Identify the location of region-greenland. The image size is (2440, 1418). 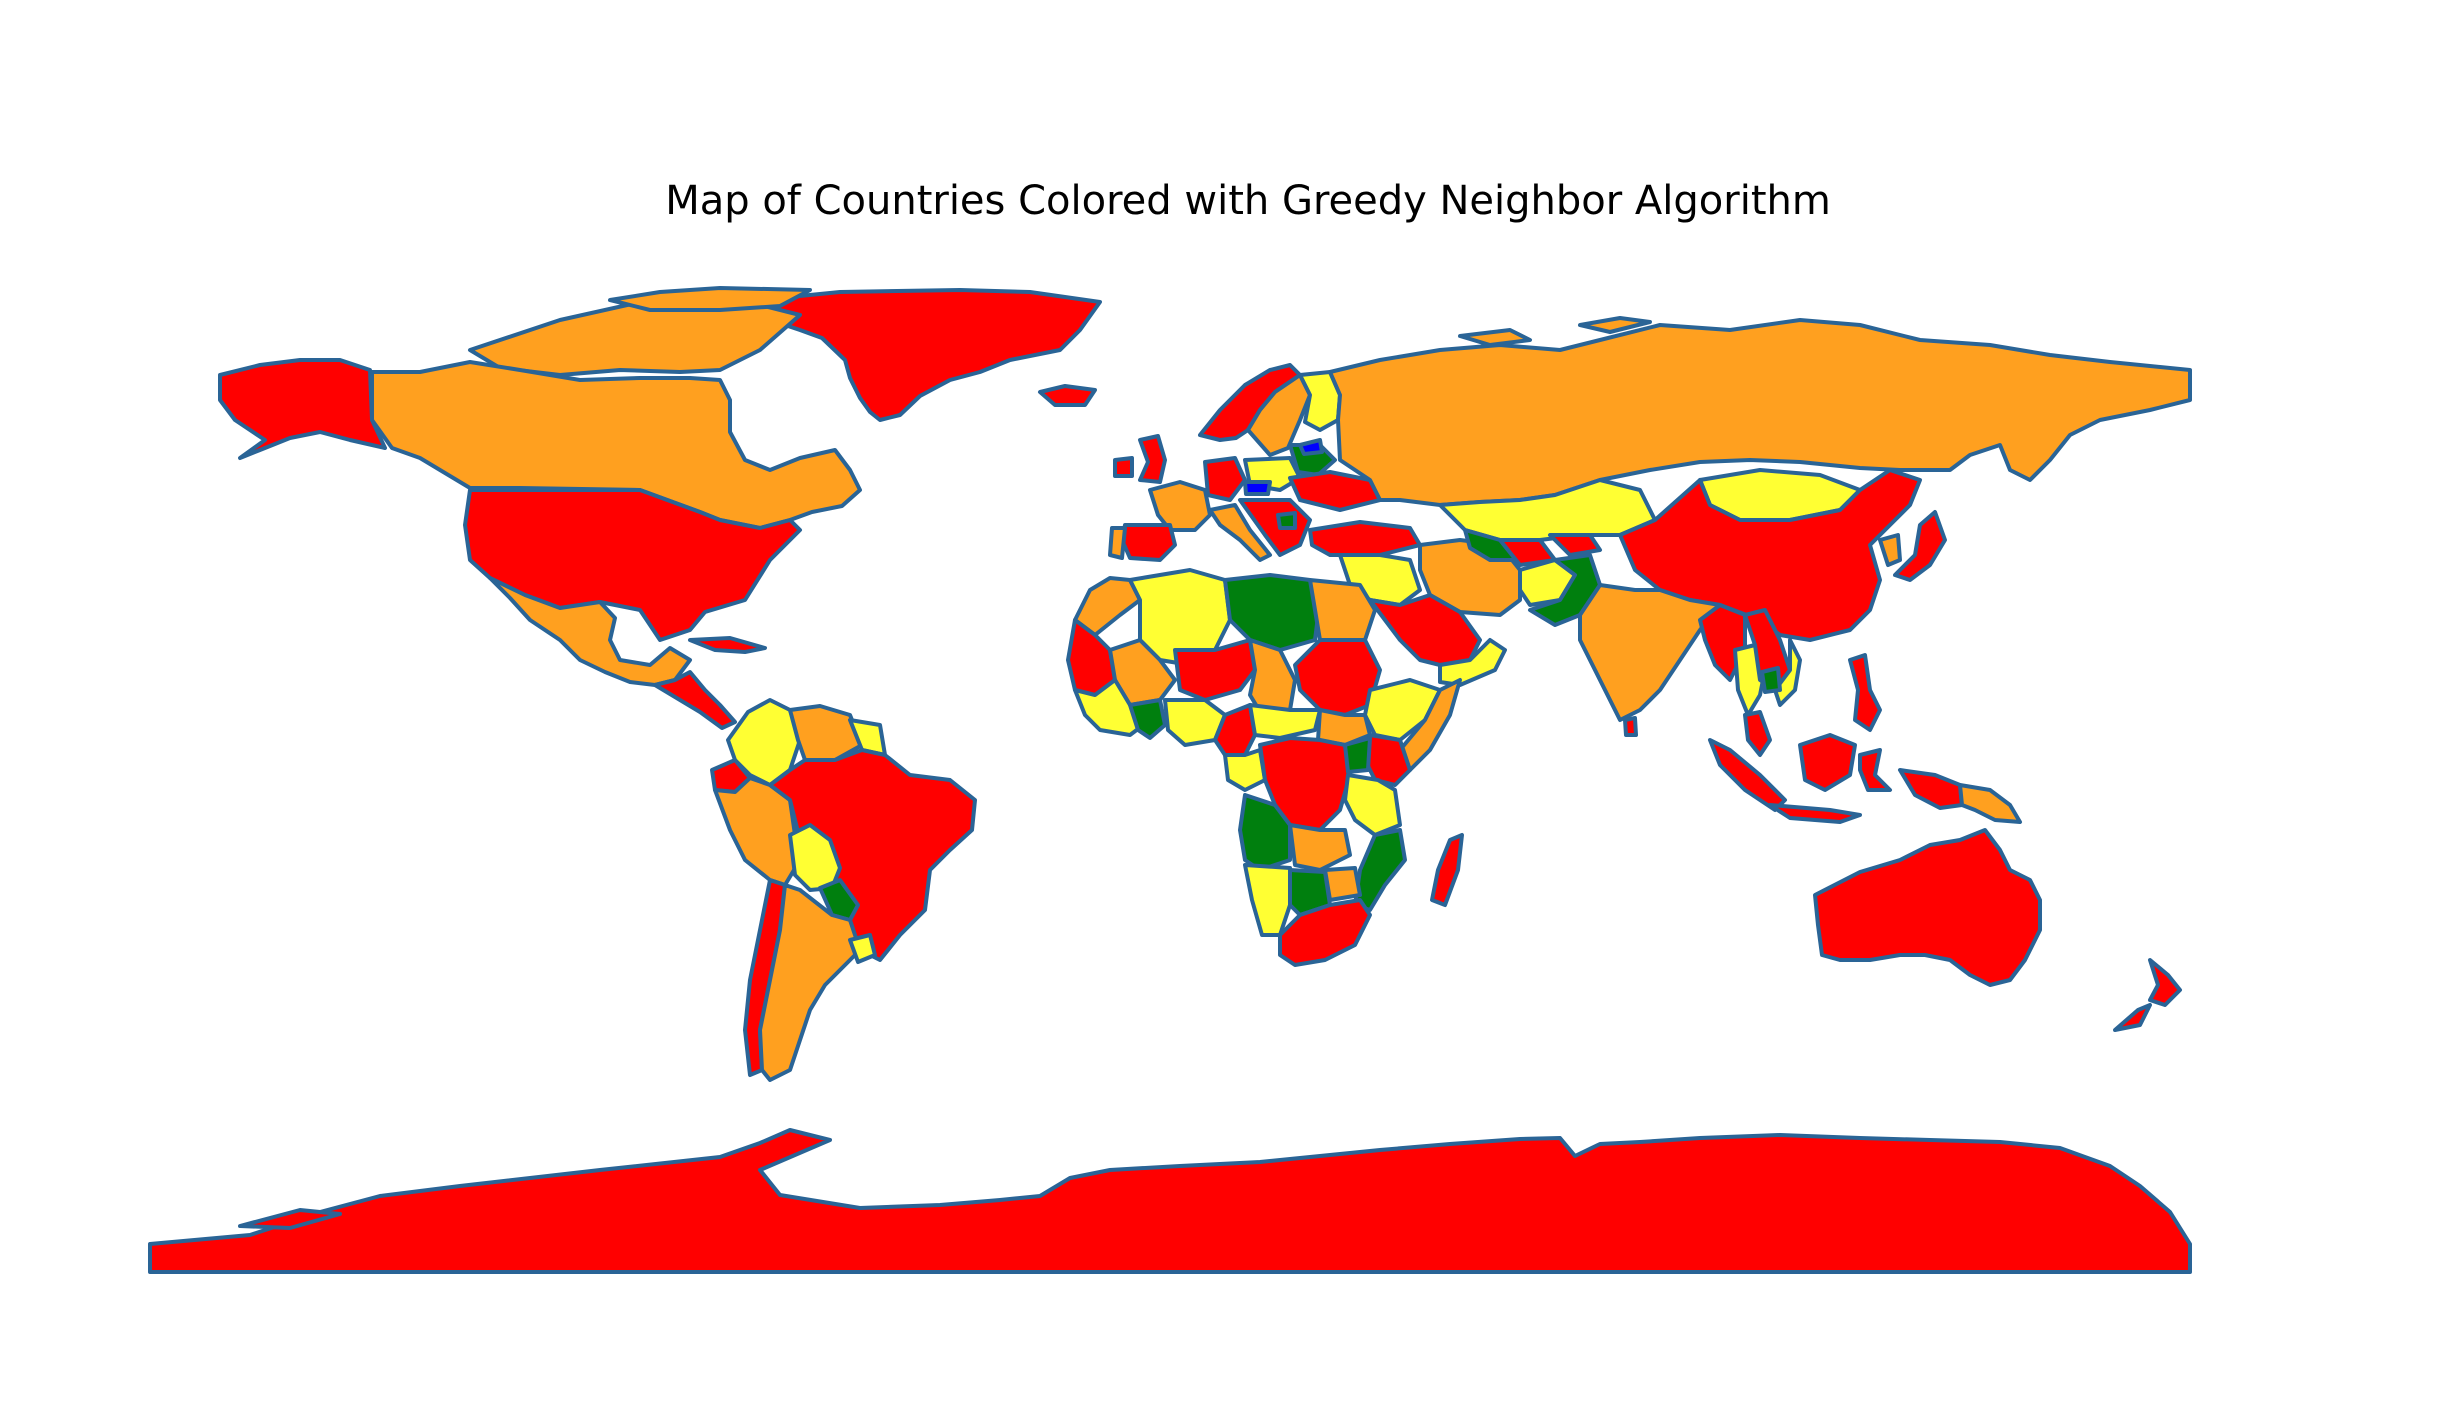
(930, 355).